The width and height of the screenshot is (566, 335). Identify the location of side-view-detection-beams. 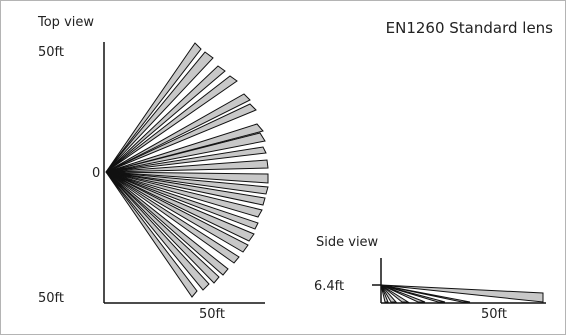
(462, 293).